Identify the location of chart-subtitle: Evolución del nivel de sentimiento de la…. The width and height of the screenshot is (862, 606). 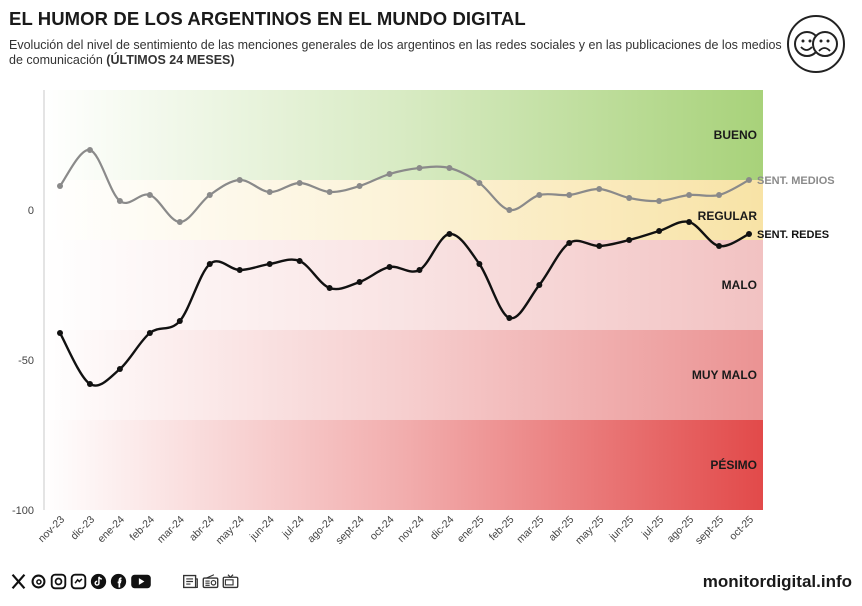
(399, 53).